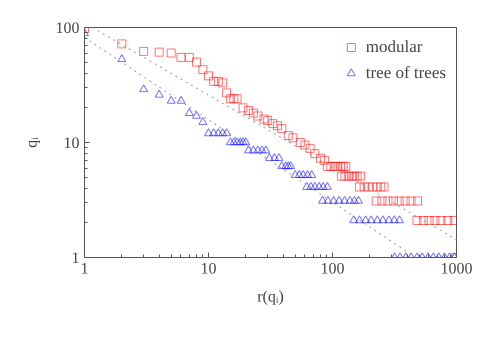  Describe the element at coordinates (72, 143) in the screenshot. I see `y-tick-label: 10` at that location.